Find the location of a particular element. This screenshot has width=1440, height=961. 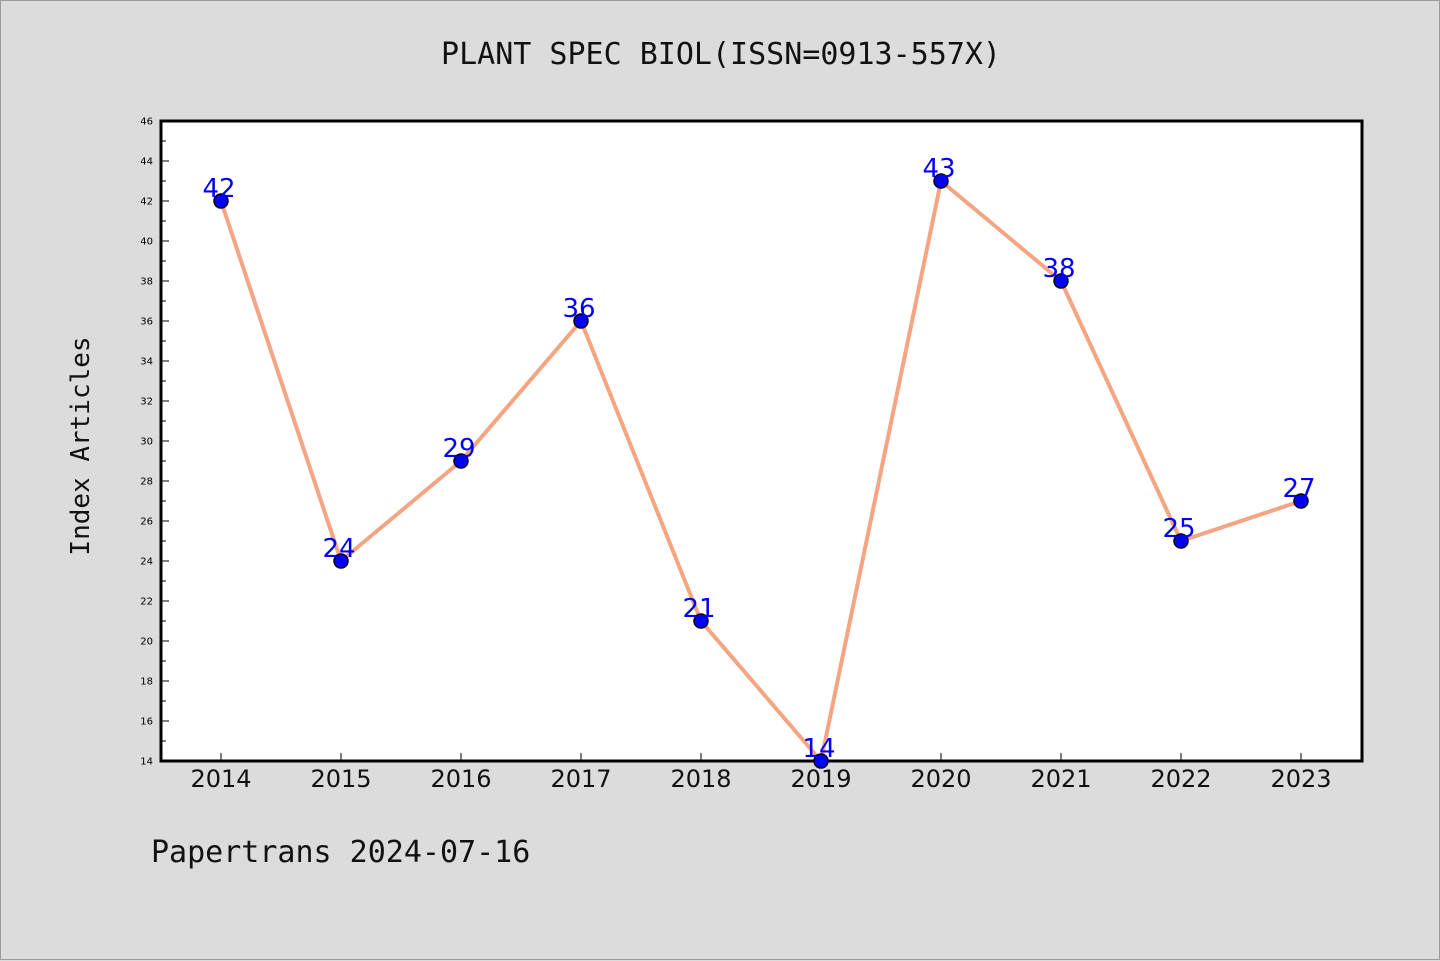

y-tick-label: 20 is located at coordinates (146, 642).